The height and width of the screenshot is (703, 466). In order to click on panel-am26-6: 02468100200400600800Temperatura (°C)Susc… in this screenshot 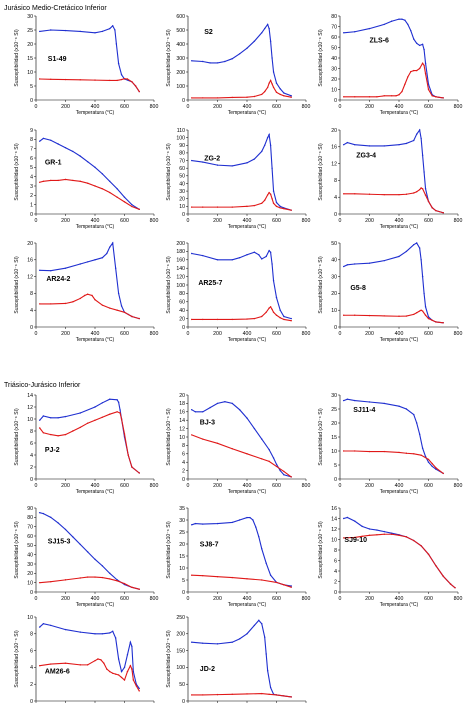, I will do `click(84, 659)`.